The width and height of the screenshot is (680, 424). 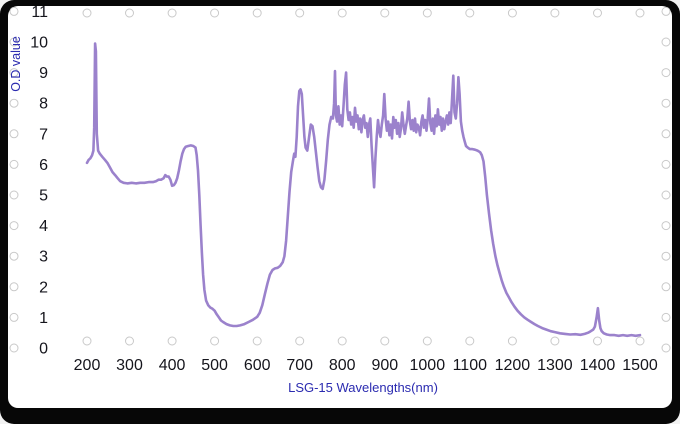 What do you see at coordinates (43, 318) in the screenshot?
I see `y-tick-label: 1` at bounding box center [43, 318].